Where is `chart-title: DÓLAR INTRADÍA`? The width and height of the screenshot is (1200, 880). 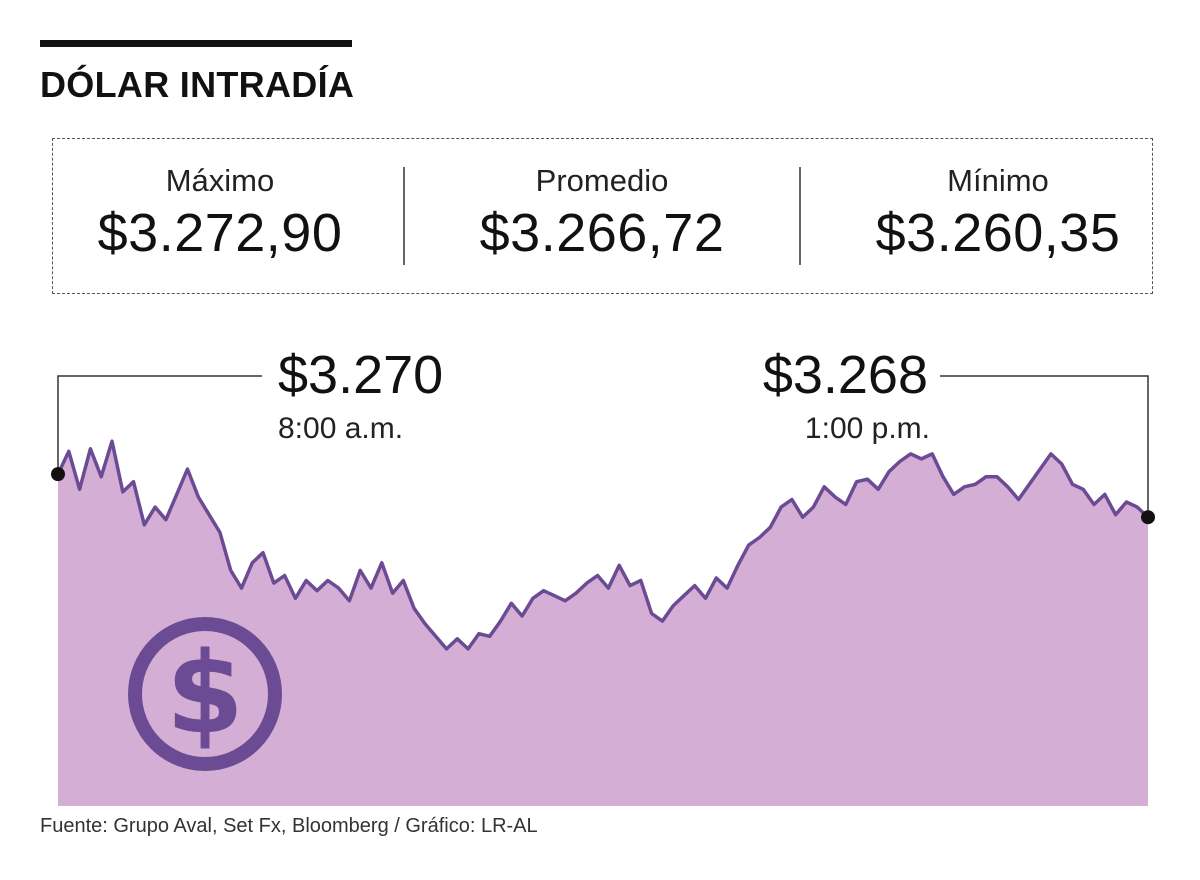
chart-title: DÓLAR INTRADÍA is located at coordinates (197, 84).